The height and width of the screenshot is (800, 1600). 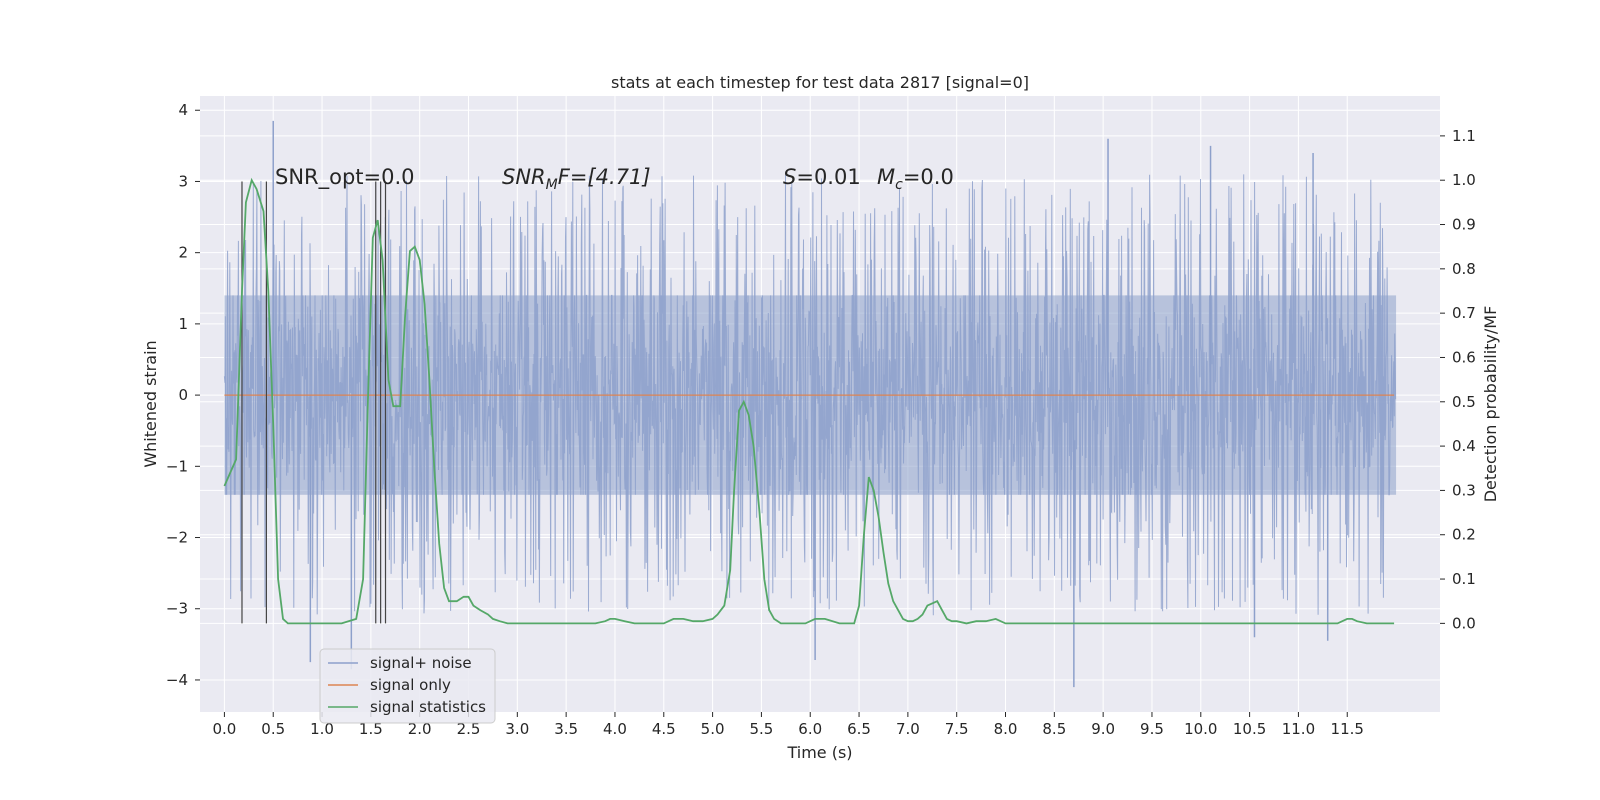 I want to click on x-tick-label: 0.0, so click(x=224, y=729).